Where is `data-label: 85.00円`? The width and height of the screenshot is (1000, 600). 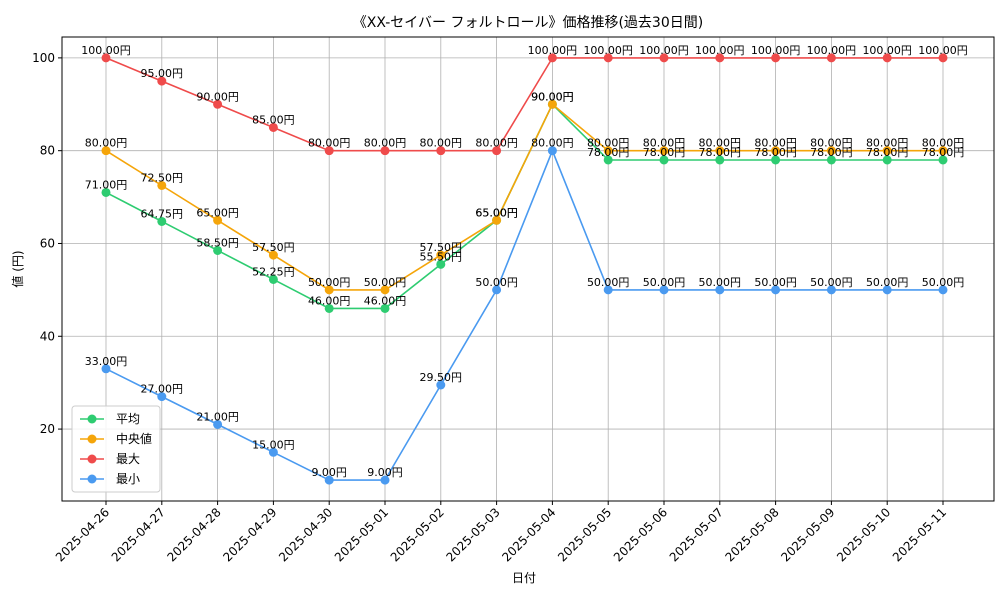
data-label: 85.00円 is located at coordinates (273, 119).